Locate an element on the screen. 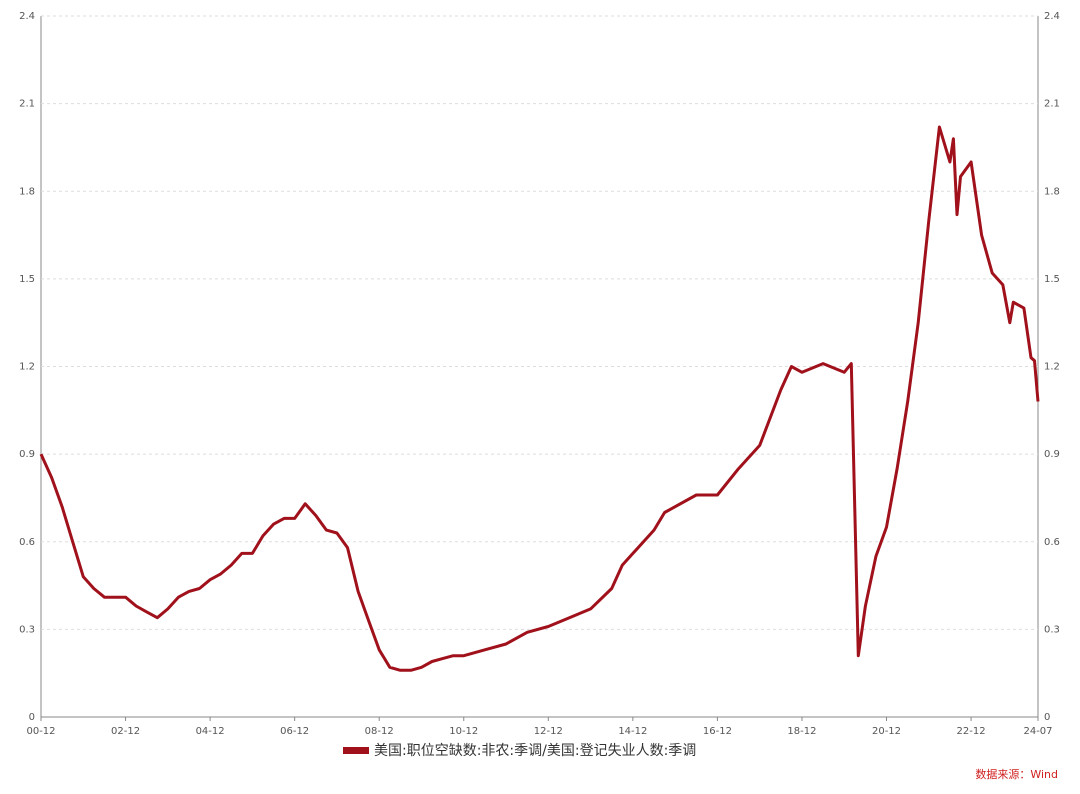 Image resolution: width=1080 pixels, height=794 pixels. y-tick-label: 0.6 is located at coordinates (27, 542).